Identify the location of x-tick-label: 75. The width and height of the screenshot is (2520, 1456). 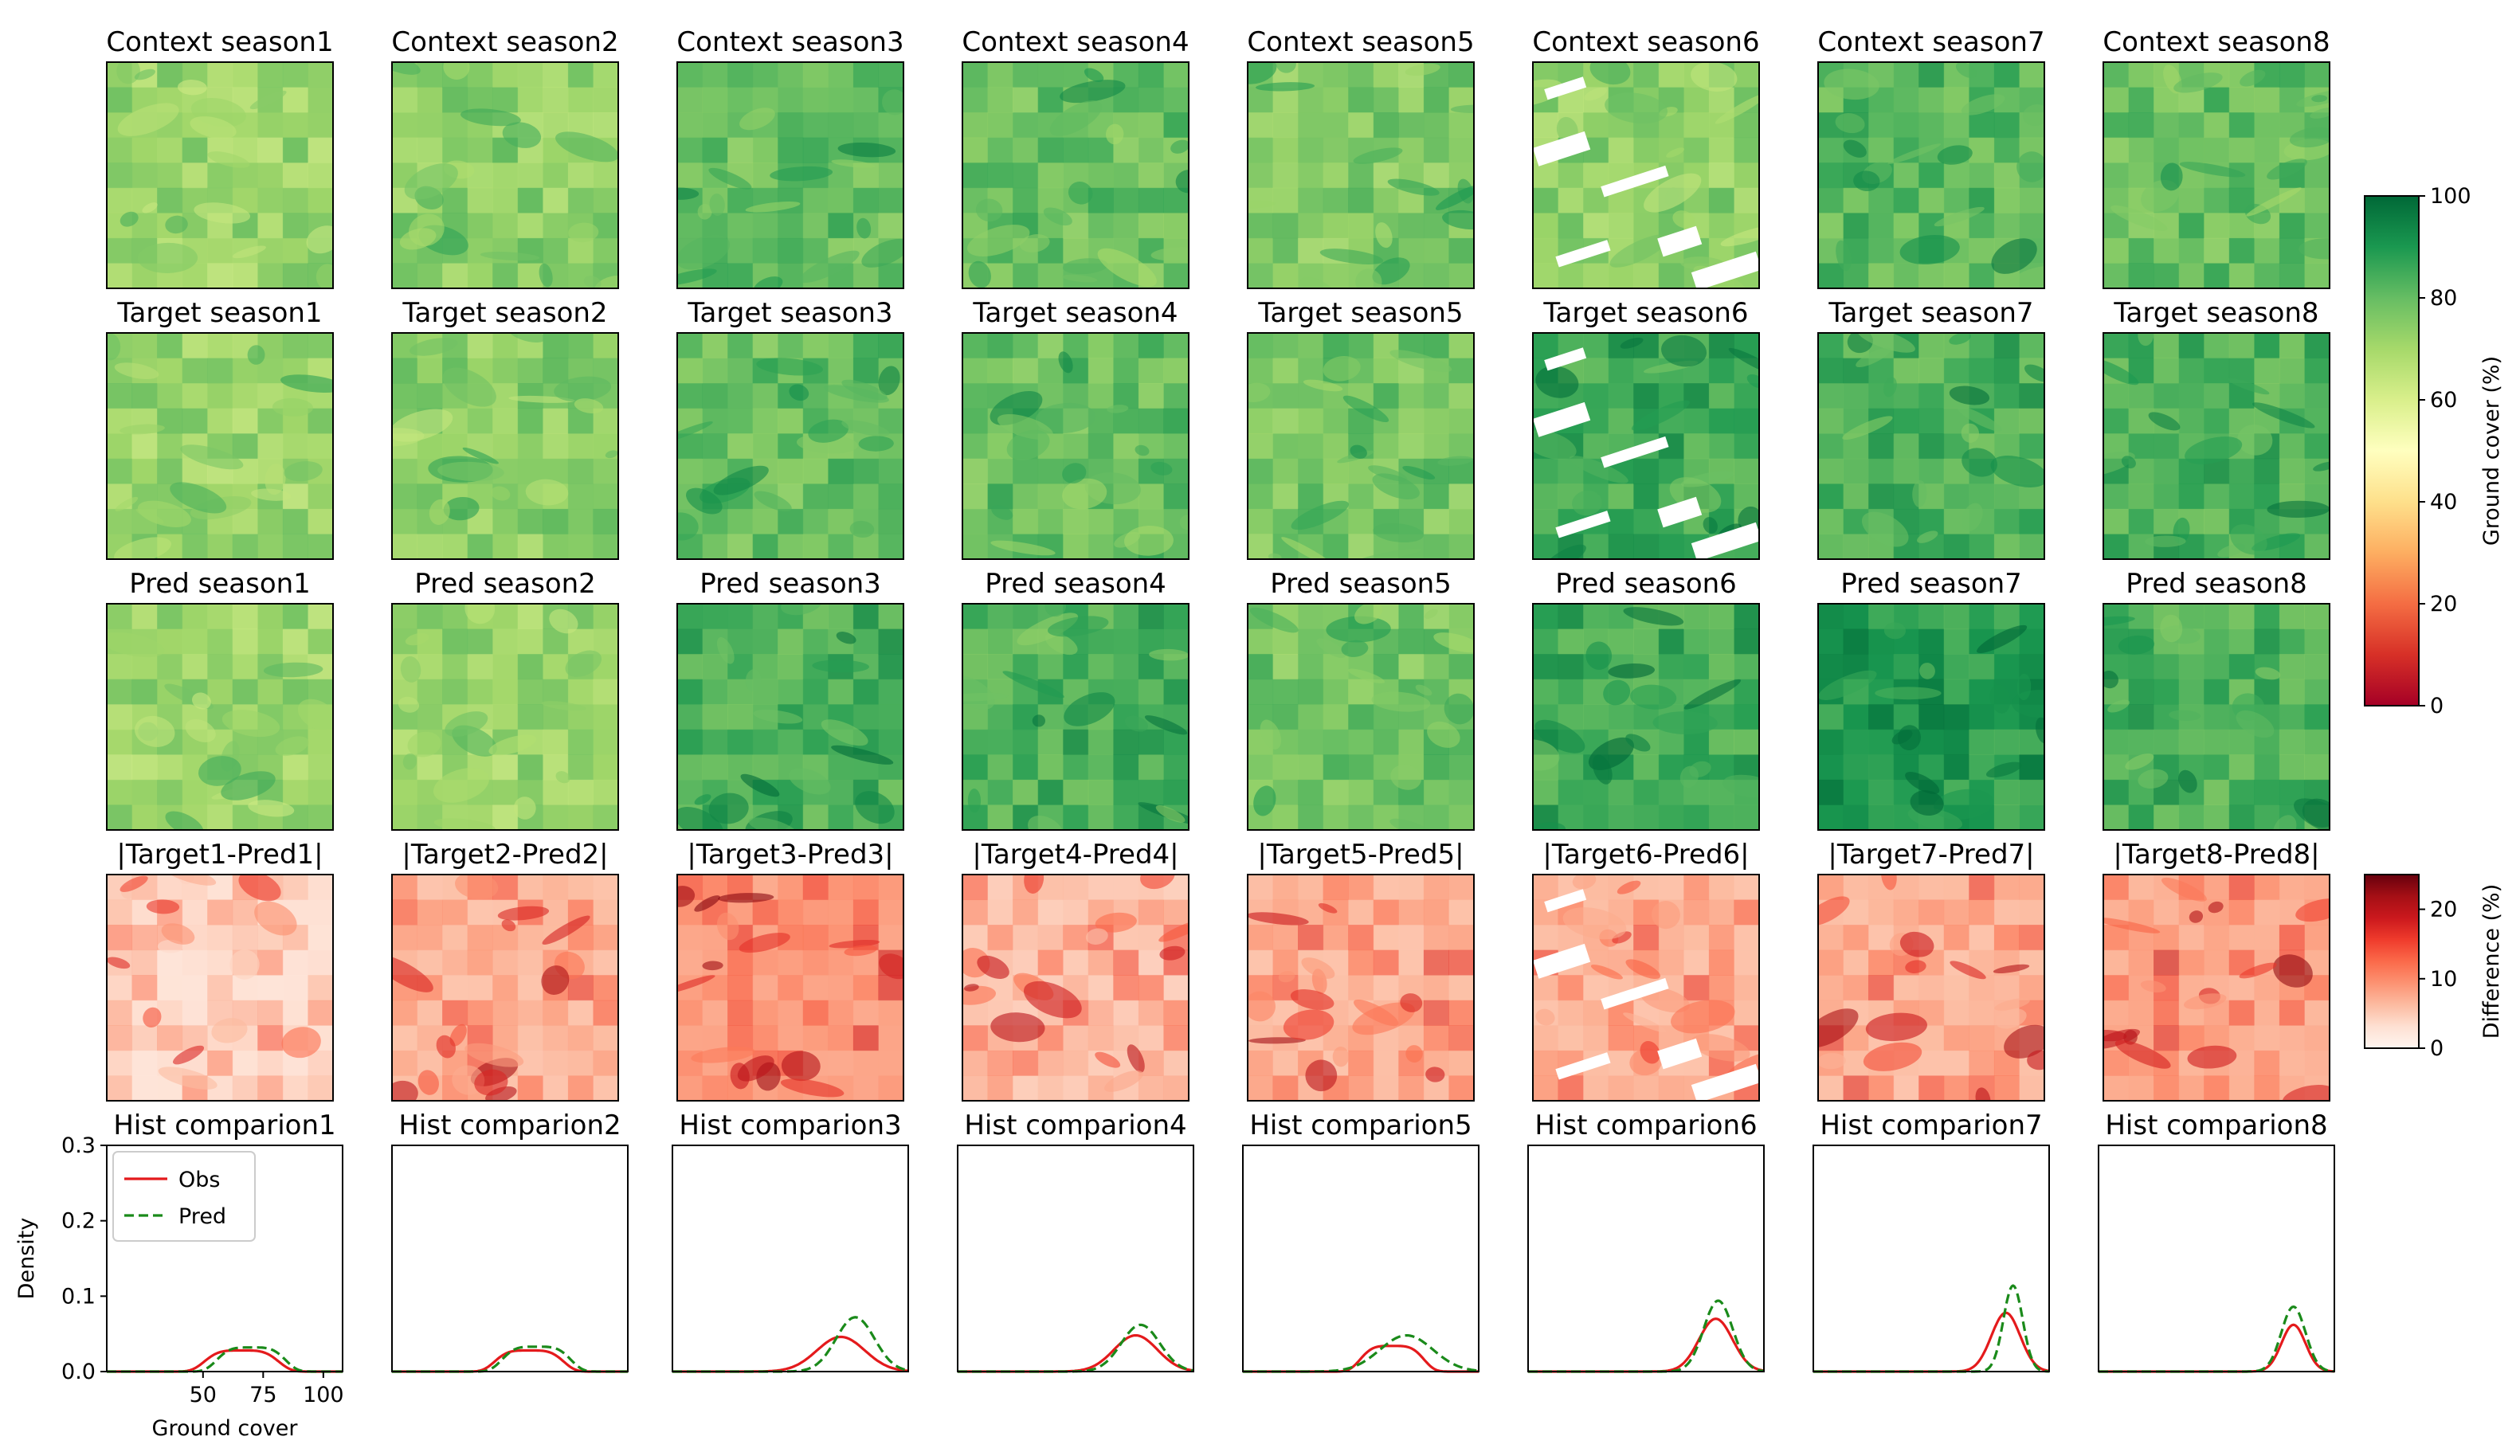
(262, 1395).